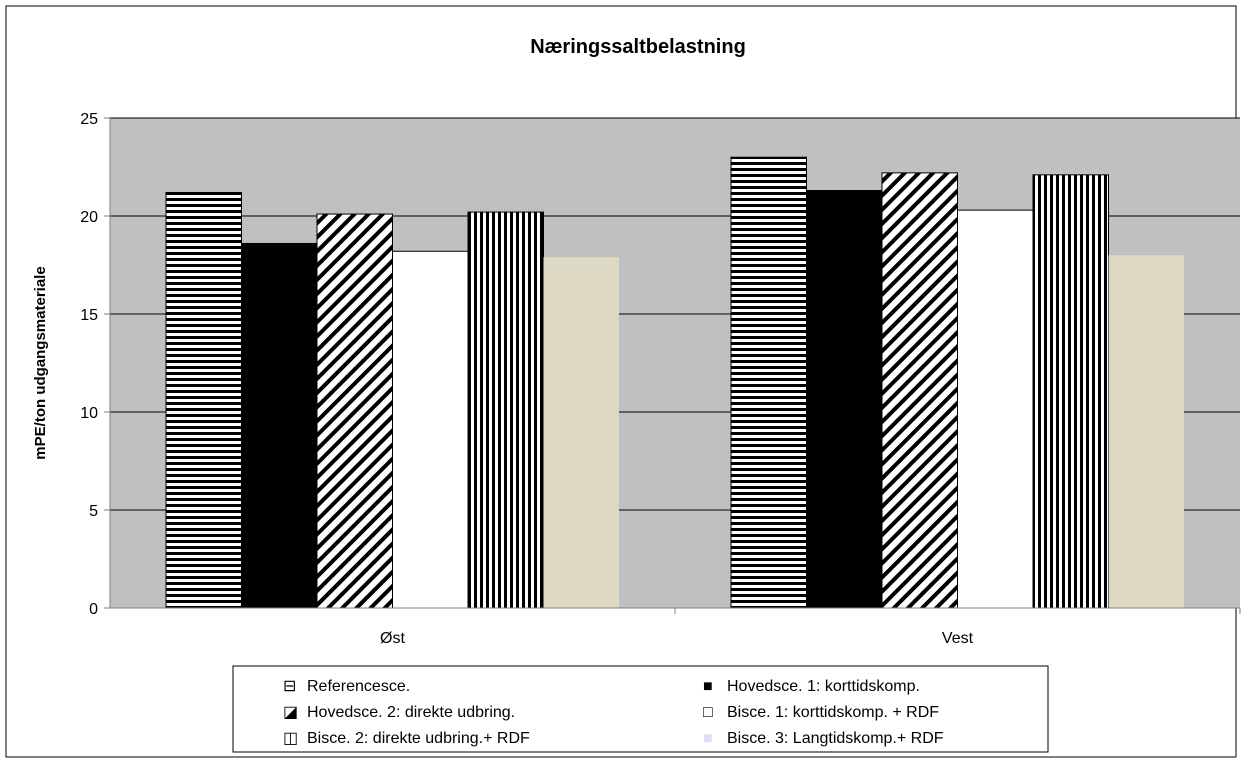  What do you see at coordinates (708, 738) in the screenshot?
I see `legend-marker-6: ■` at bounding box center [708, 738].